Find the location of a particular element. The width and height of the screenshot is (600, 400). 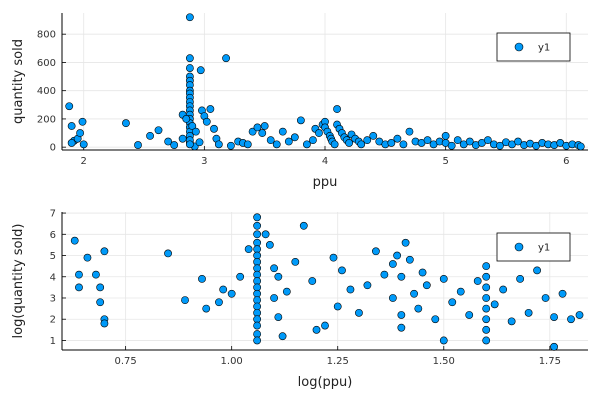

x-tick-label: 4 is located at coordinates (325, 161).